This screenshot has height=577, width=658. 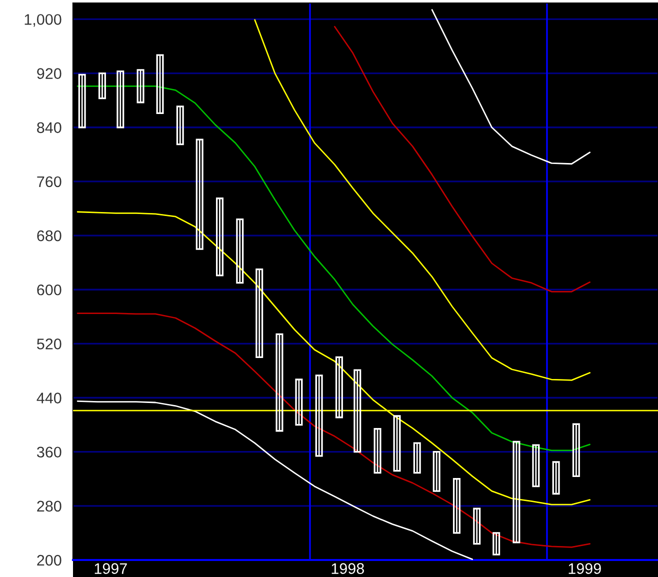 I want to click on x-tick-label: 1998, so click(x=348, y=568).